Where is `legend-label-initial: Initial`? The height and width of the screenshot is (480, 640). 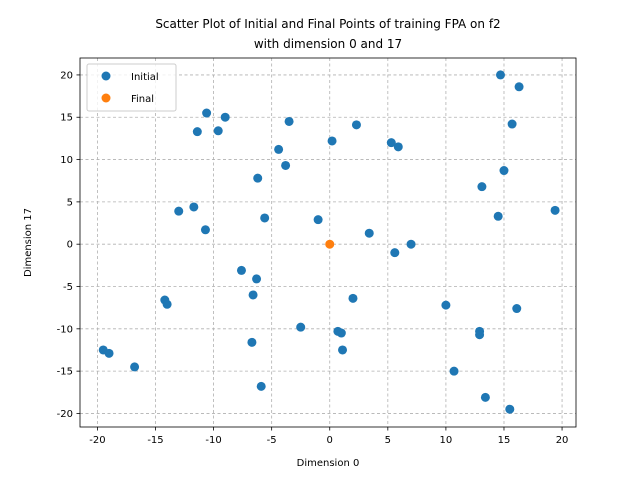
legend-label-initial: Initial is located at coordinates (145, 77).